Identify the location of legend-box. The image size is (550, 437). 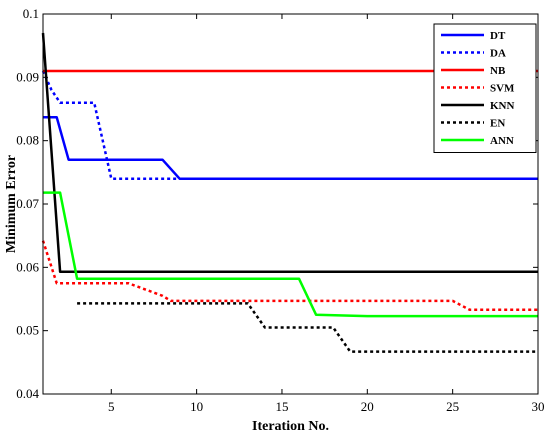
(485, 88).